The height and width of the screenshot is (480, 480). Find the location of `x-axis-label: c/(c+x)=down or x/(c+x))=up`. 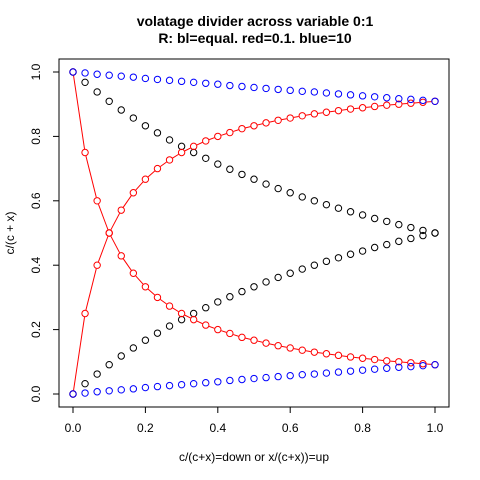

x-axis-label: c/(c+x)=down or x/(c+x))=up is located at coordinates (254, 457).